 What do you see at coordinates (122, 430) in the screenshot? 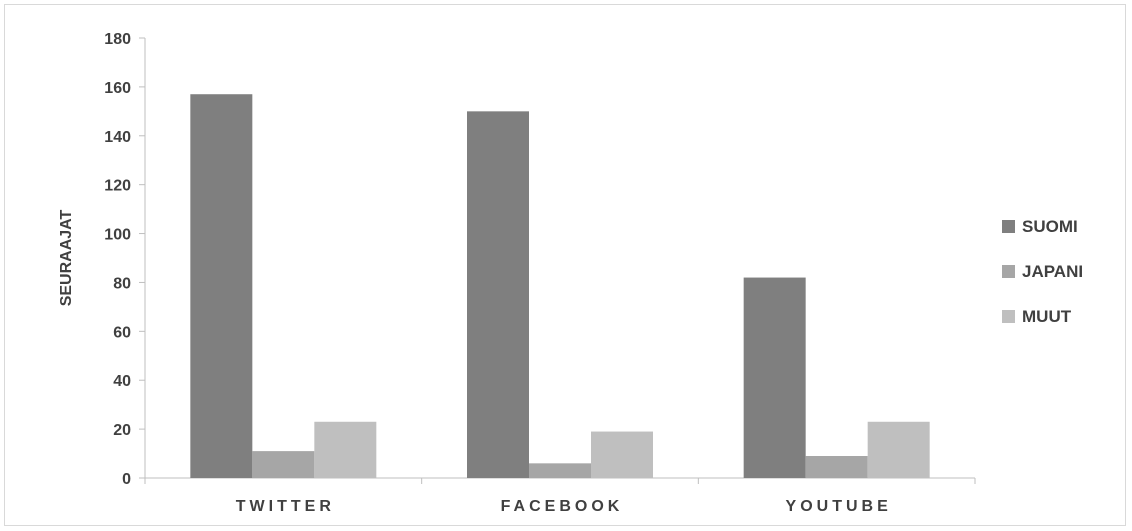
I see `y-tick-label: 20` at bounding box center [122, 430].